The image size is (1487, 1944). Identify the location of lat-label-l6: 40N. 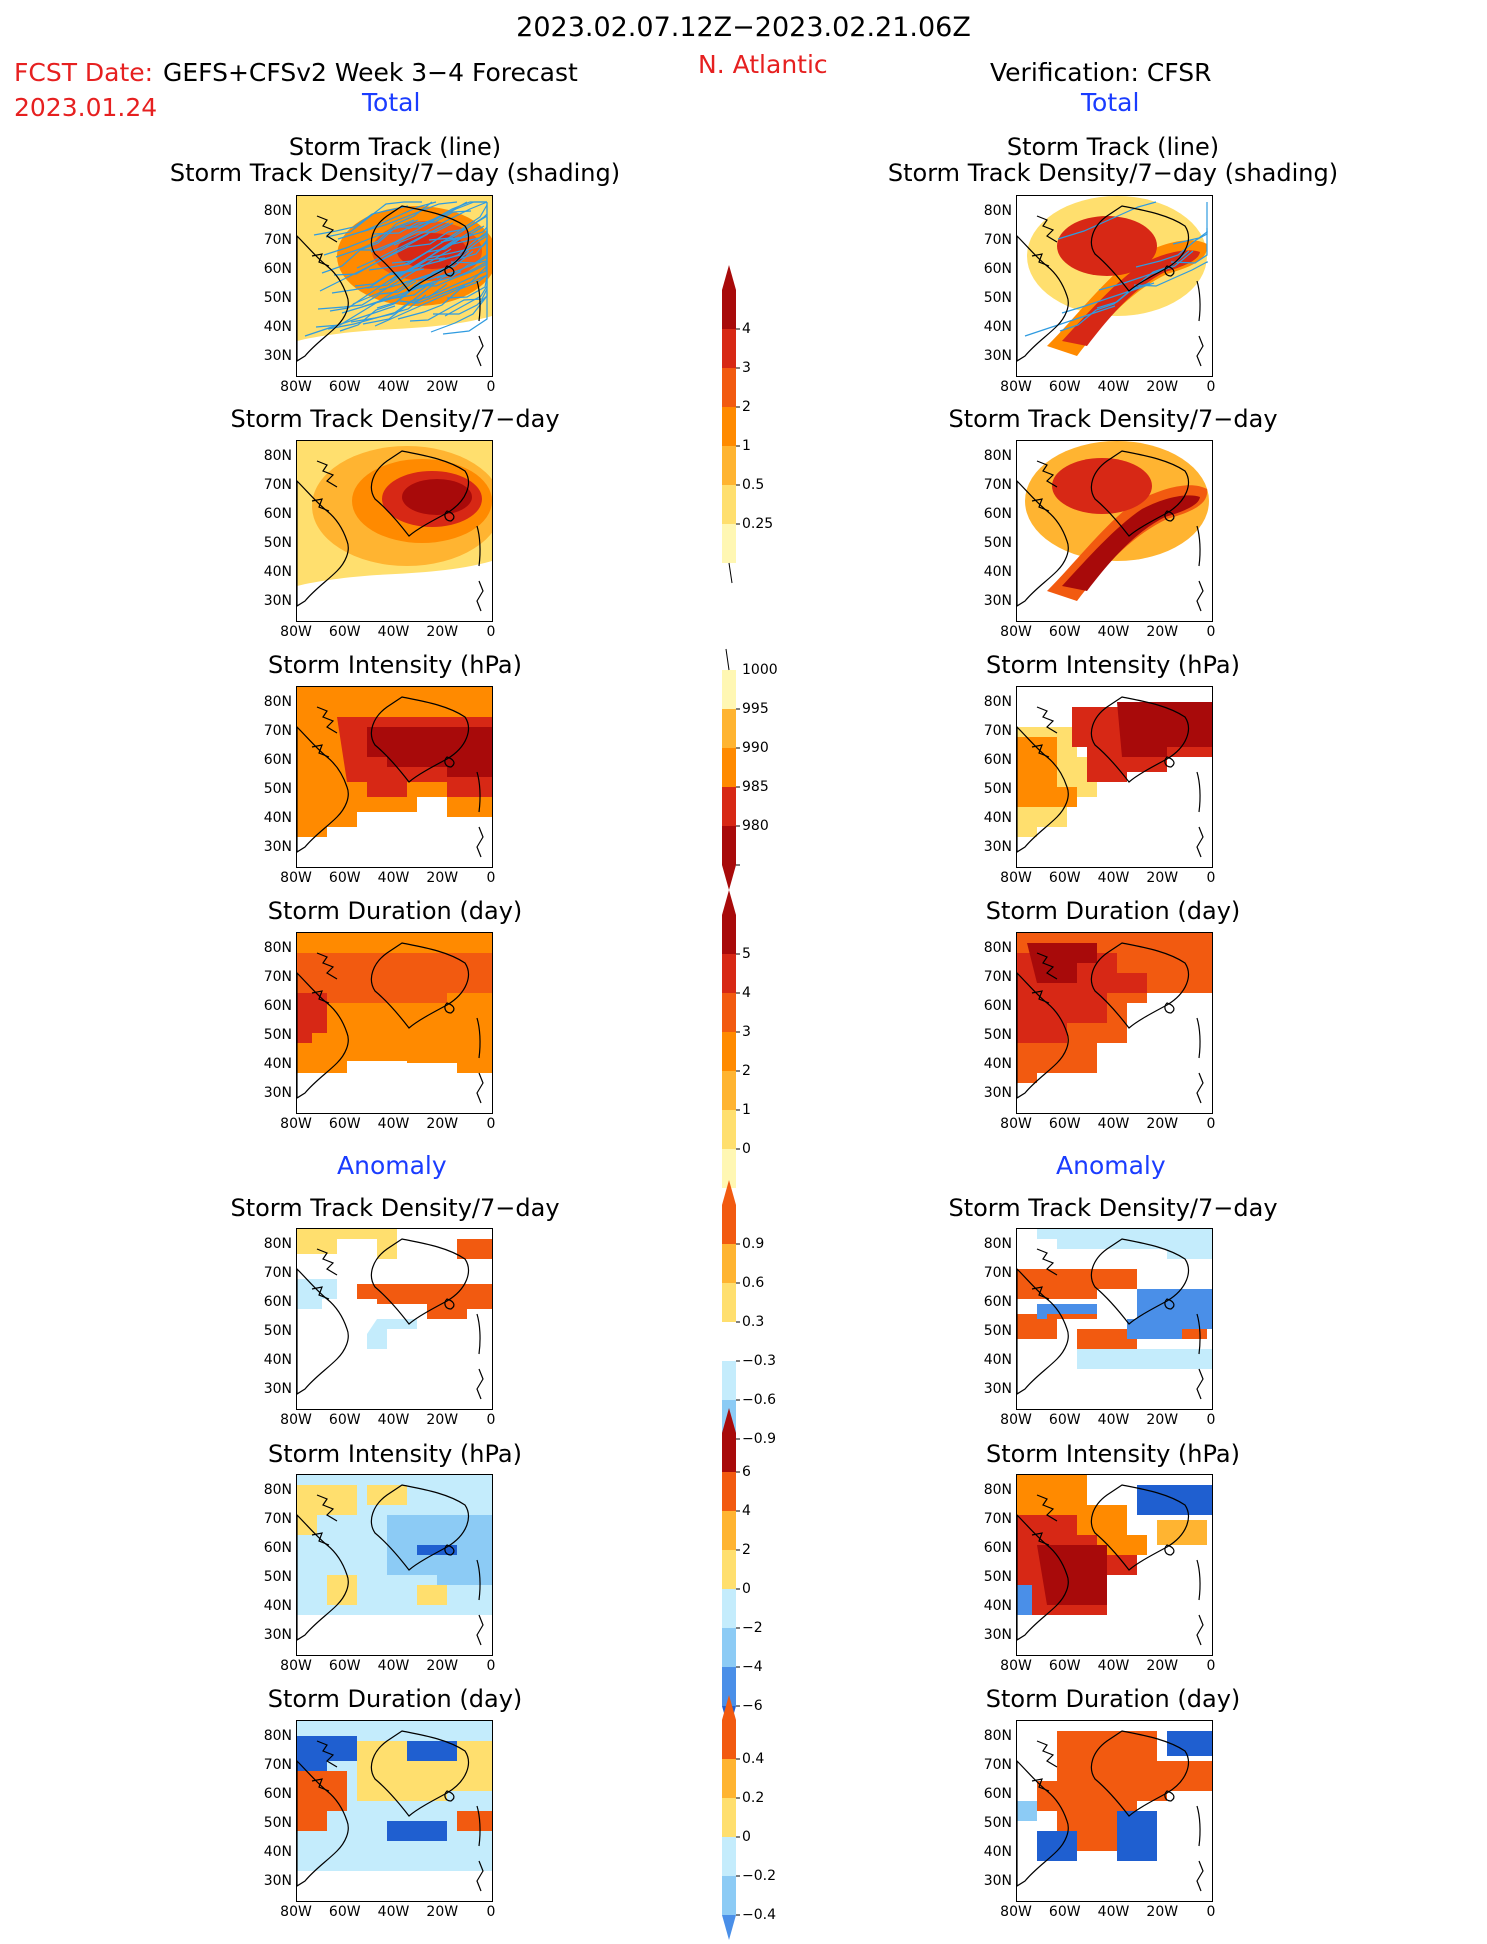
(277, 1852).